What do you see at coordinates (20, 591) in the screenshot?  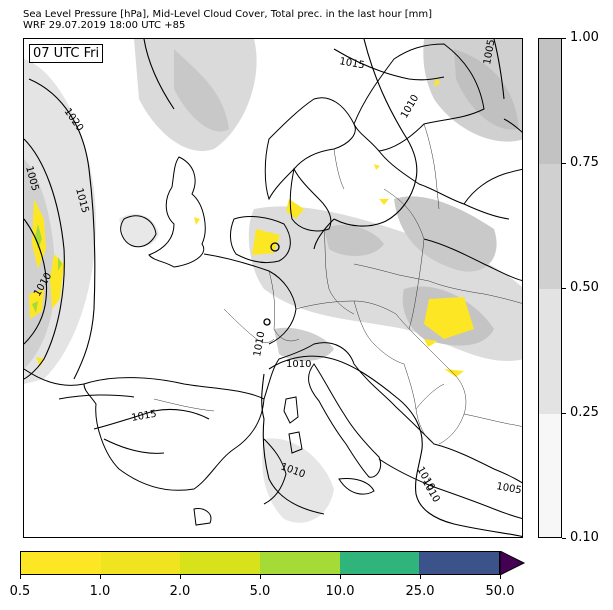 I see `precip-tick-label: 0.5` at bounding box center [20, 591].